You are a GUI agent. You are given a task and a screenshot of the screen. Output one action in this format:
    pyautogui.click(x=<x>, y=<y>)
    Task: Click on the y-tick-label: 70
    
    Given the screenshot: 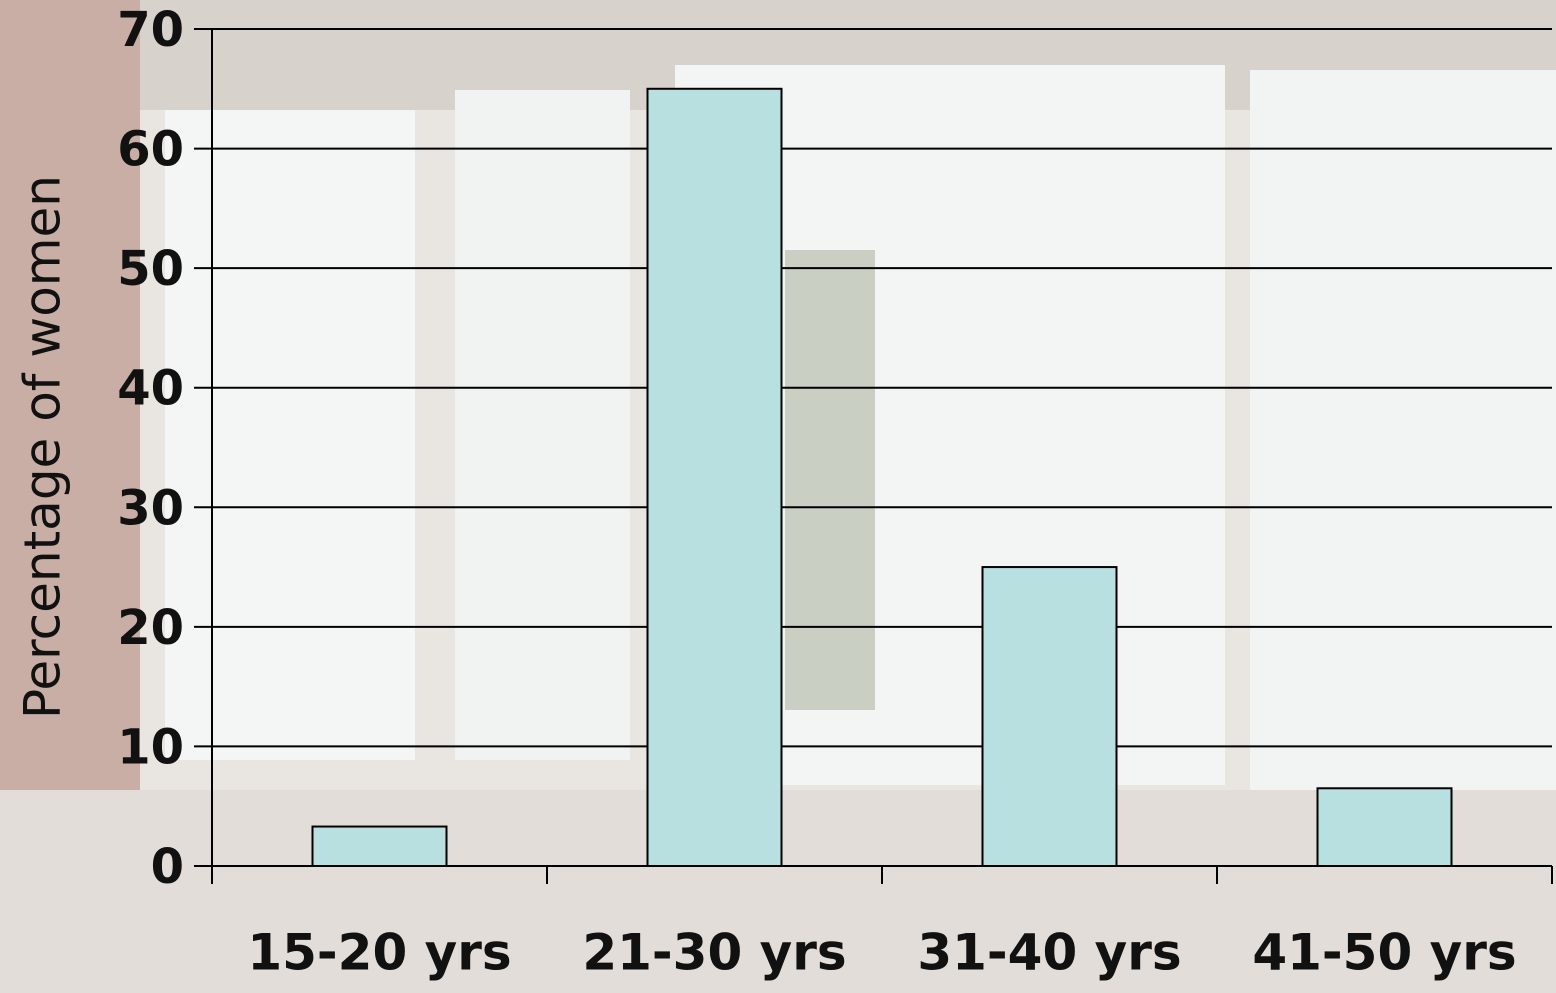 What is the action you would take?
    pyautogui.click(x=150, y=30)
    